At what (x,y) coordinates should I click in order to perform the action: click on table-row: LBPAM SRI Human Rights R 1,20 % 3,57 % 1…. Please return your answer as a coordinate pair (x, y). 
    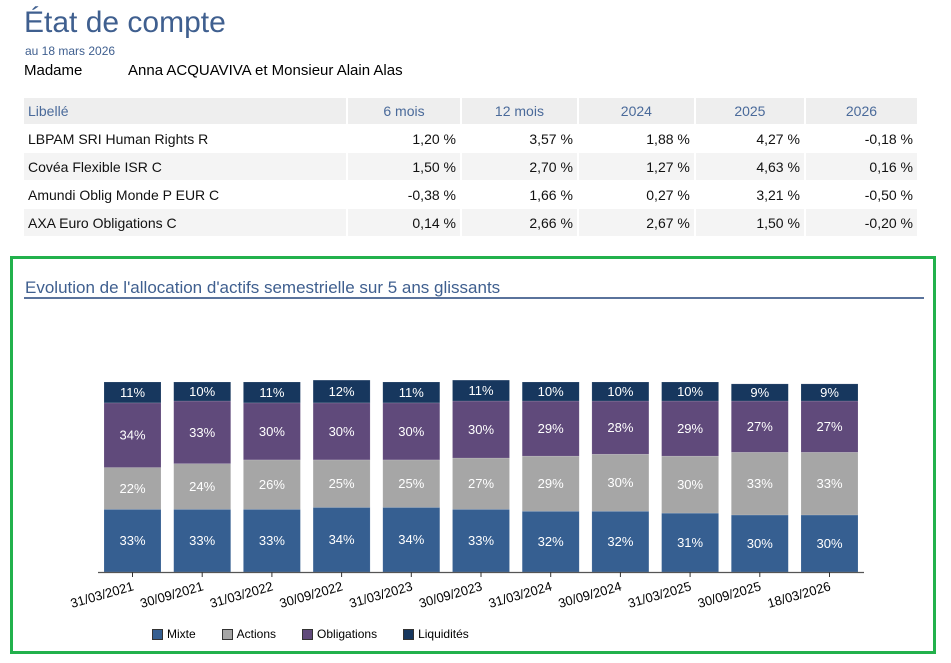
    Looking at the image, I should click on (470, 138).